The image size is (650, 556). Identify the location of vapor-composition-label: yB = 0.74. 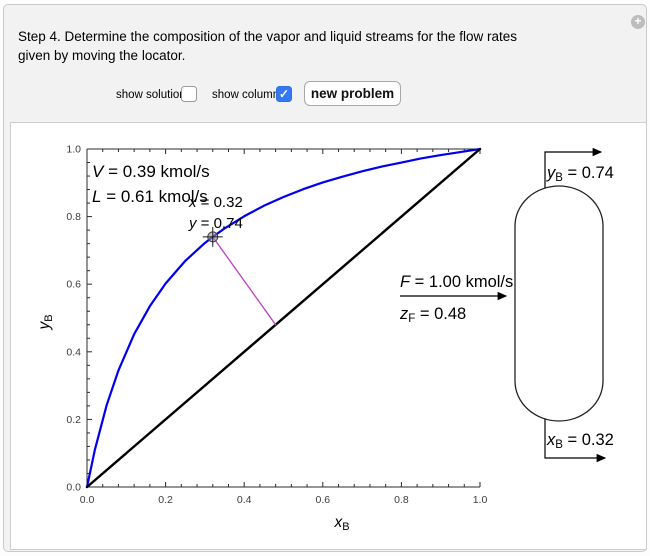
(580, 174).